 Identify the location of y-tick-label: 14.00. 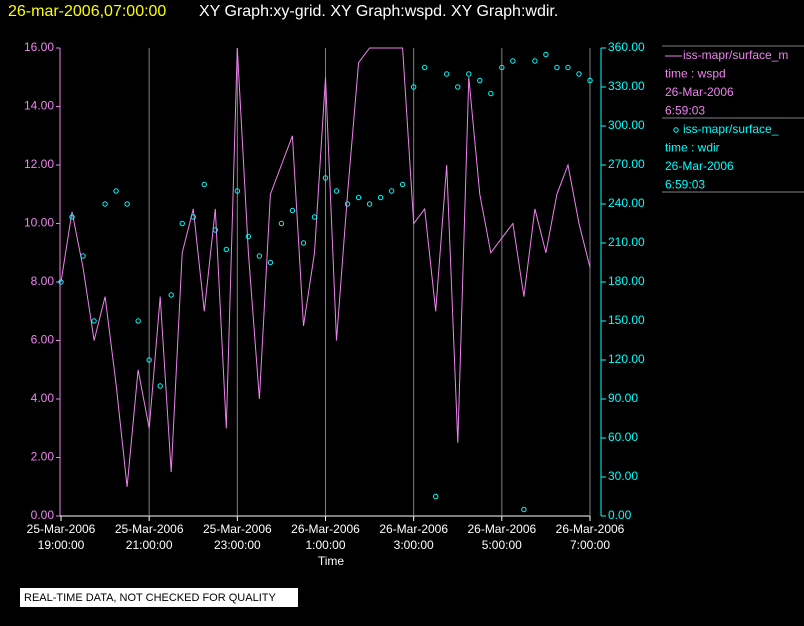
(39, 106).